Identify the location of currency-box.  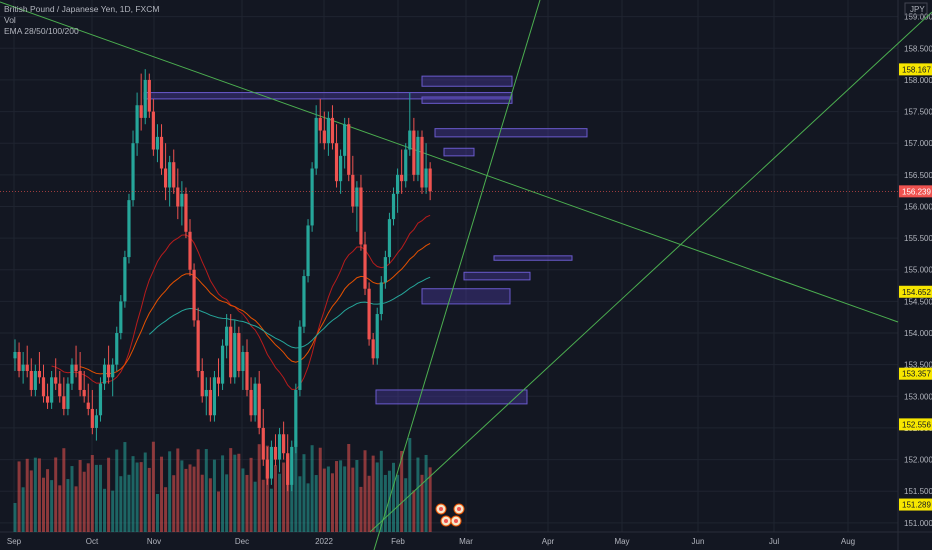
(916, 9).